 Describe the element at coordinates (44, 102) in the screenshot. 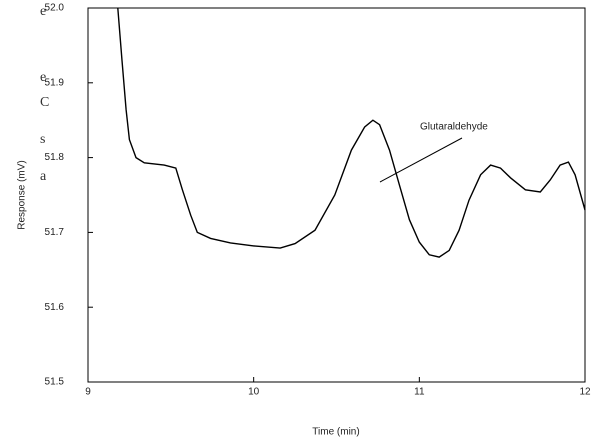

I see `cropped-text: C` at that location.